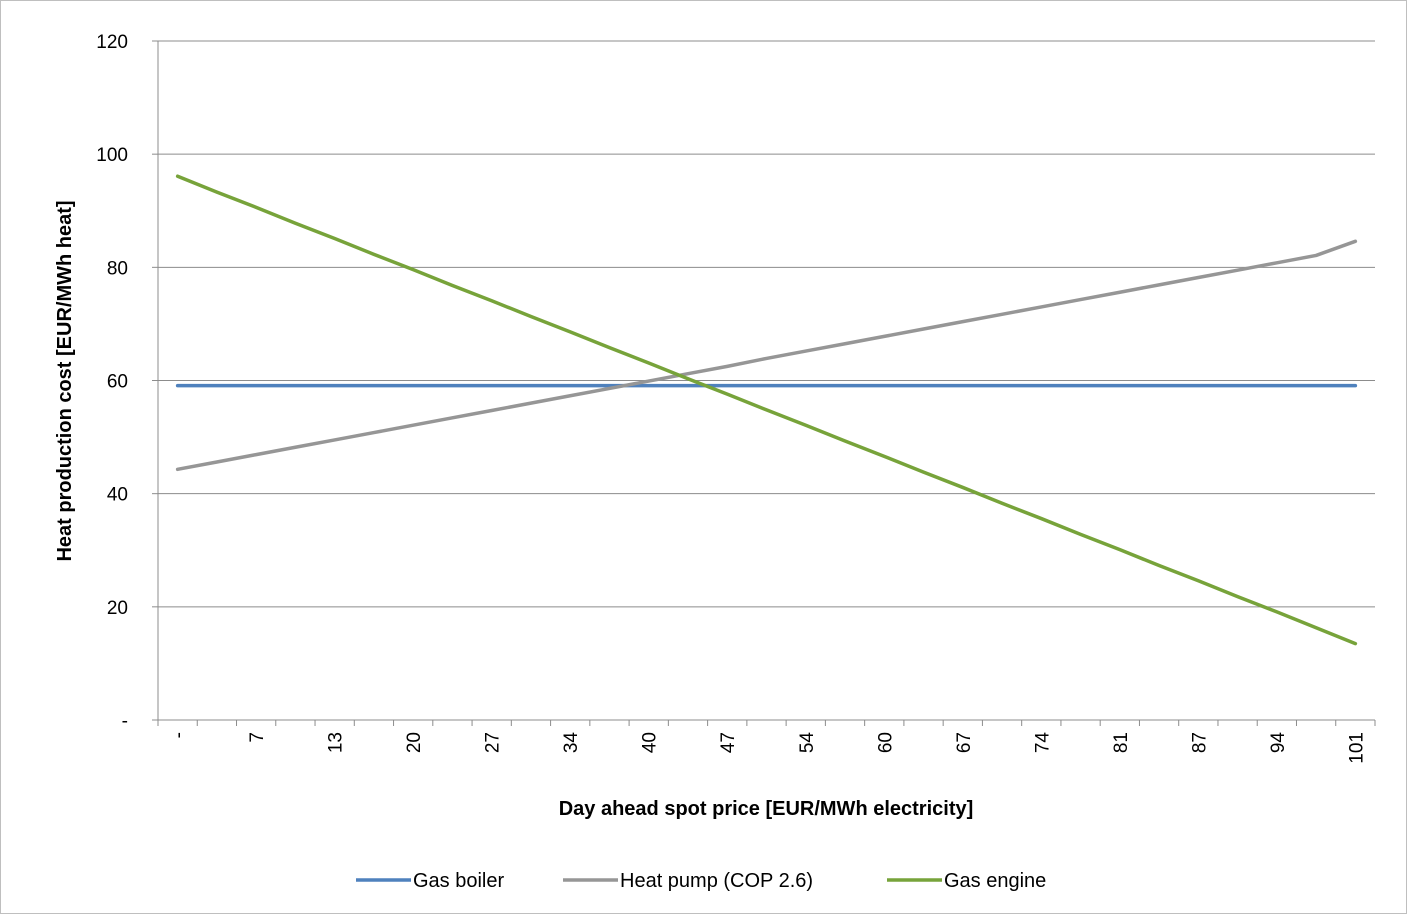  I want to click on x-tick-label: 60, so click(885, 742).